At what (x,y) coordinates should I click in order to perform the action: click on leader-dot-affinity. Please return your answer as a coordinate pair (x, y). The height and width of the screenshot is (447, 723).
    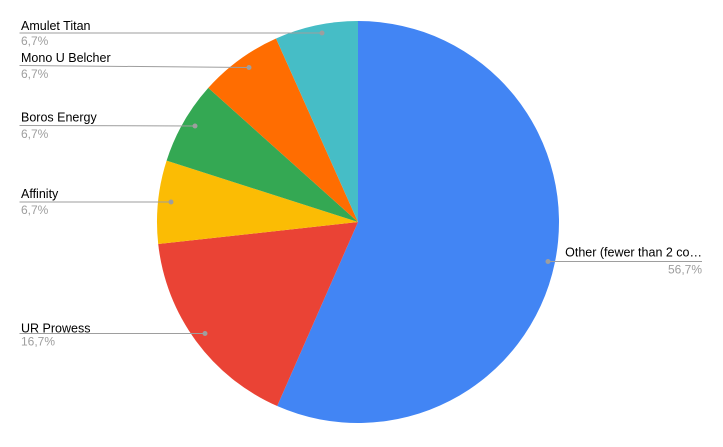
    Looking at the image, I should click on (171, 202).